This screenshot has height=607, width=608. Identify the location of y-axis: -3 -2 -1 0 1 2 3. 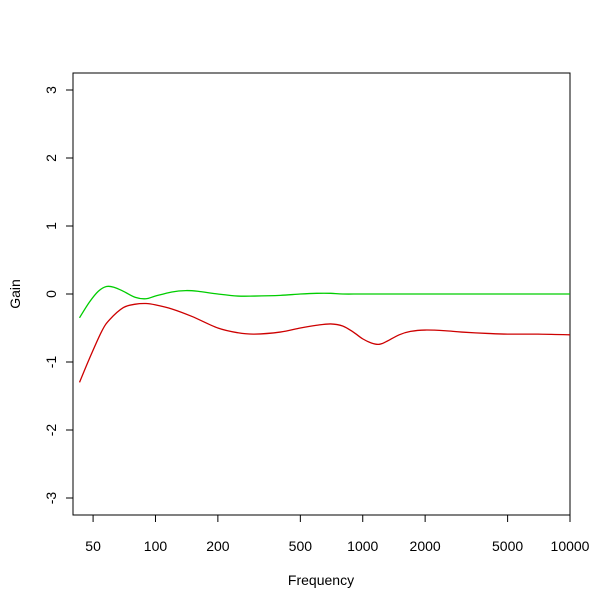
(58, 295).